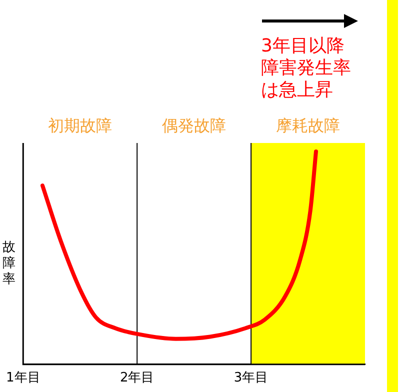  I want to click on band-label: 摩耗故障, so click(308, 126).